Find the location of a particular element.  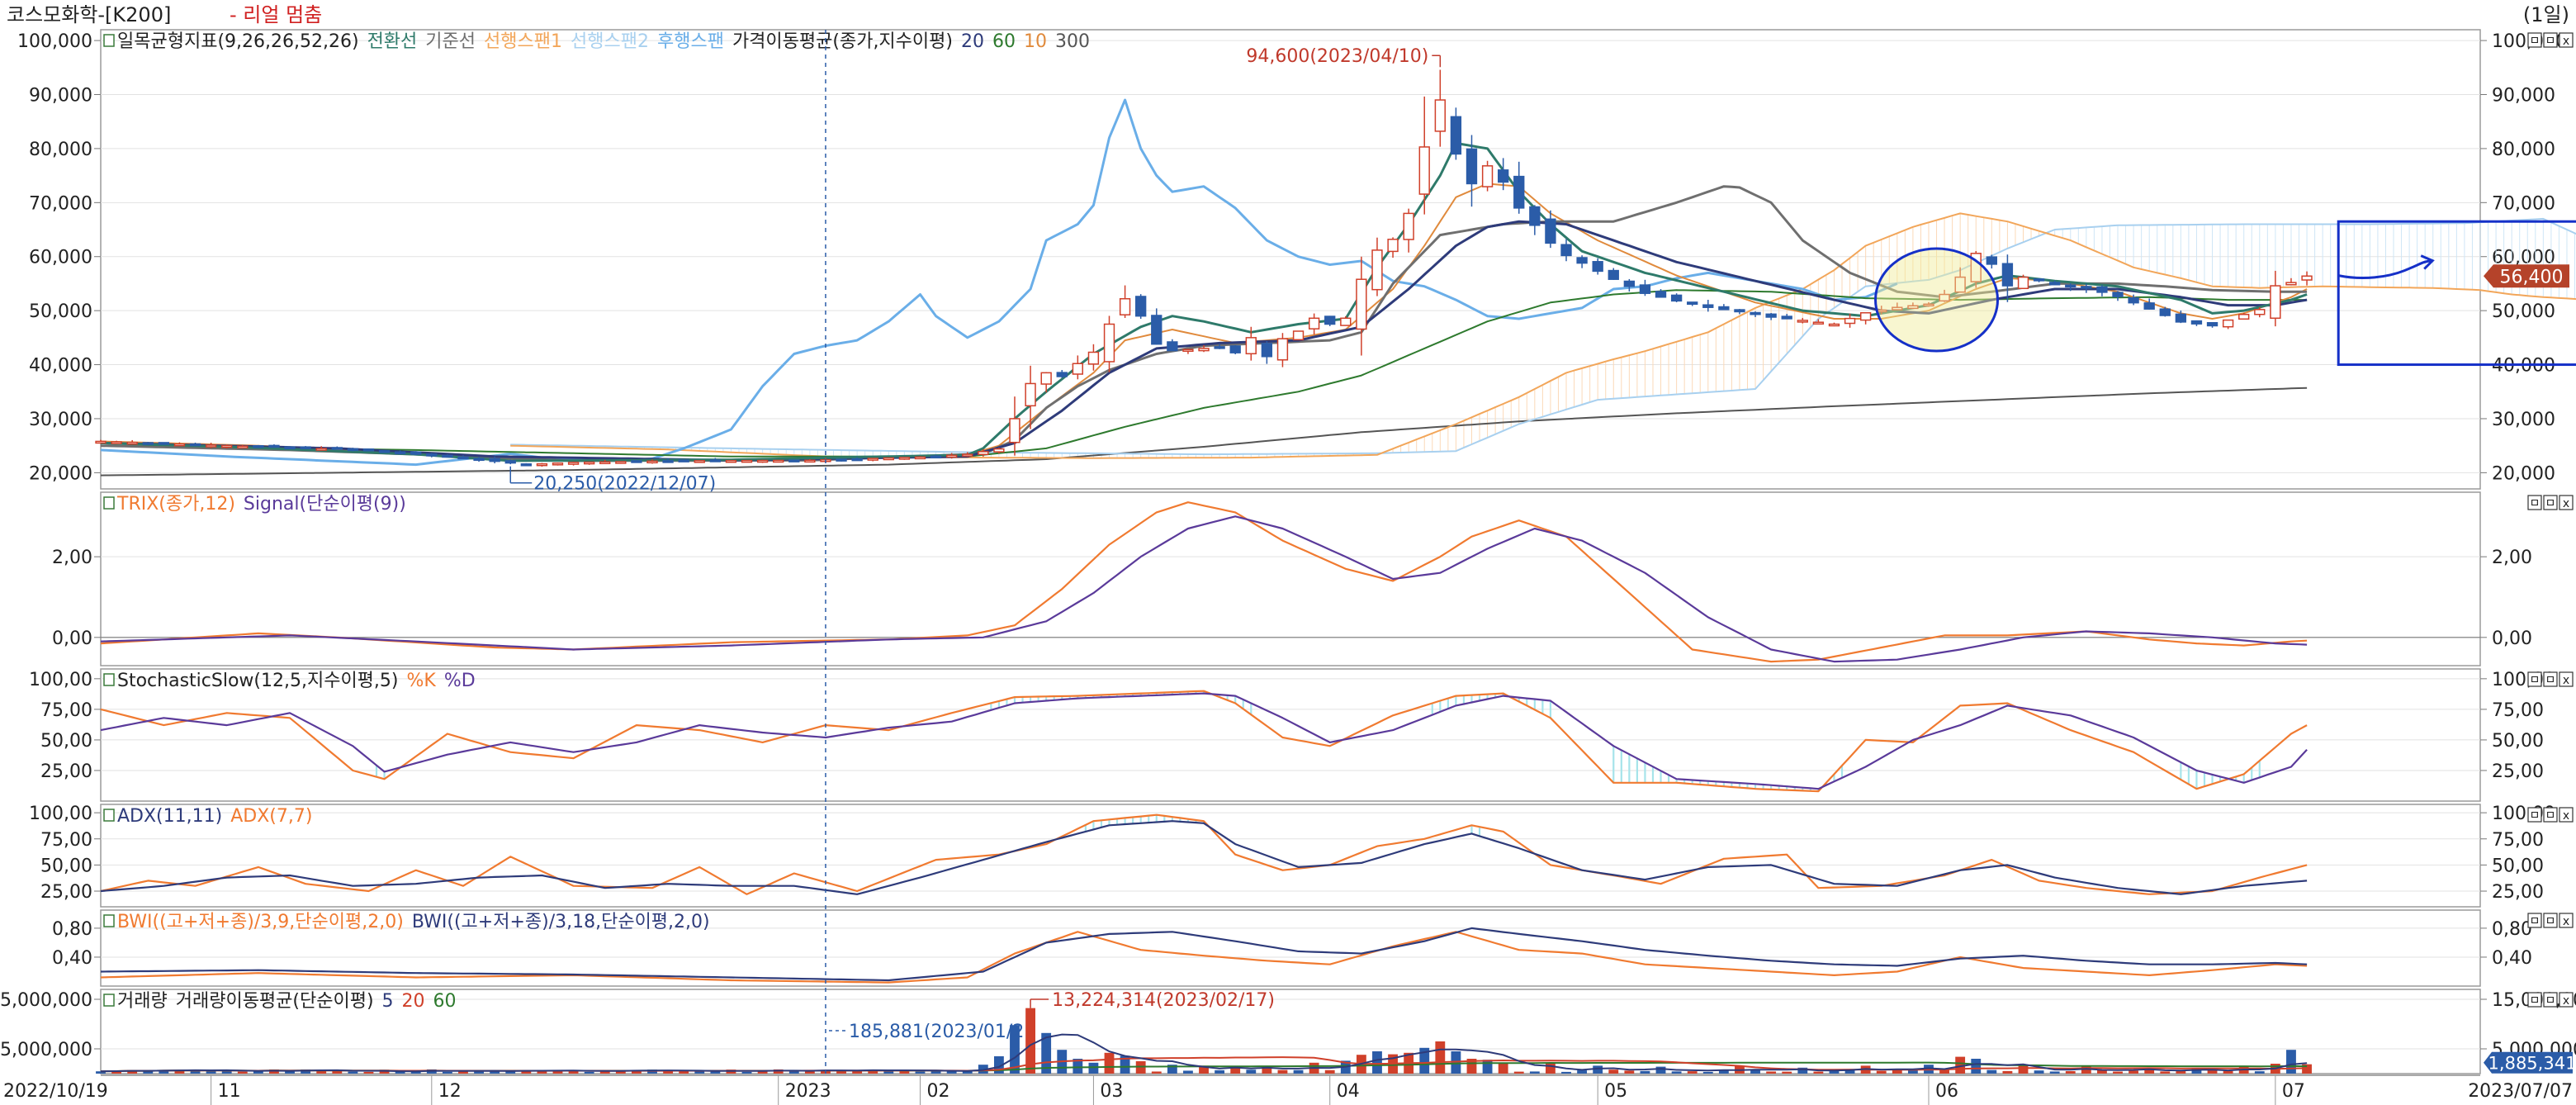

y-tick-label-left: 25,00 is located at coordinates (66, 892).